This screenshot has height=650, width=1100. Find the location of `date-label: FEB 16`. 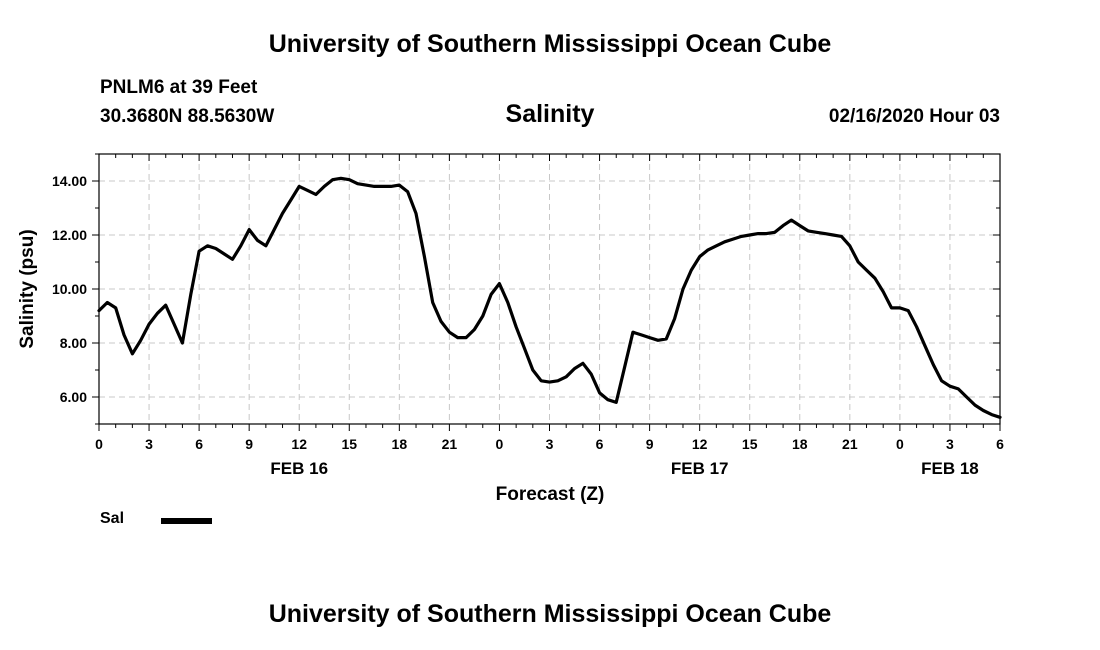

date-label: FEB 16 is located at coordinates (299, 468).